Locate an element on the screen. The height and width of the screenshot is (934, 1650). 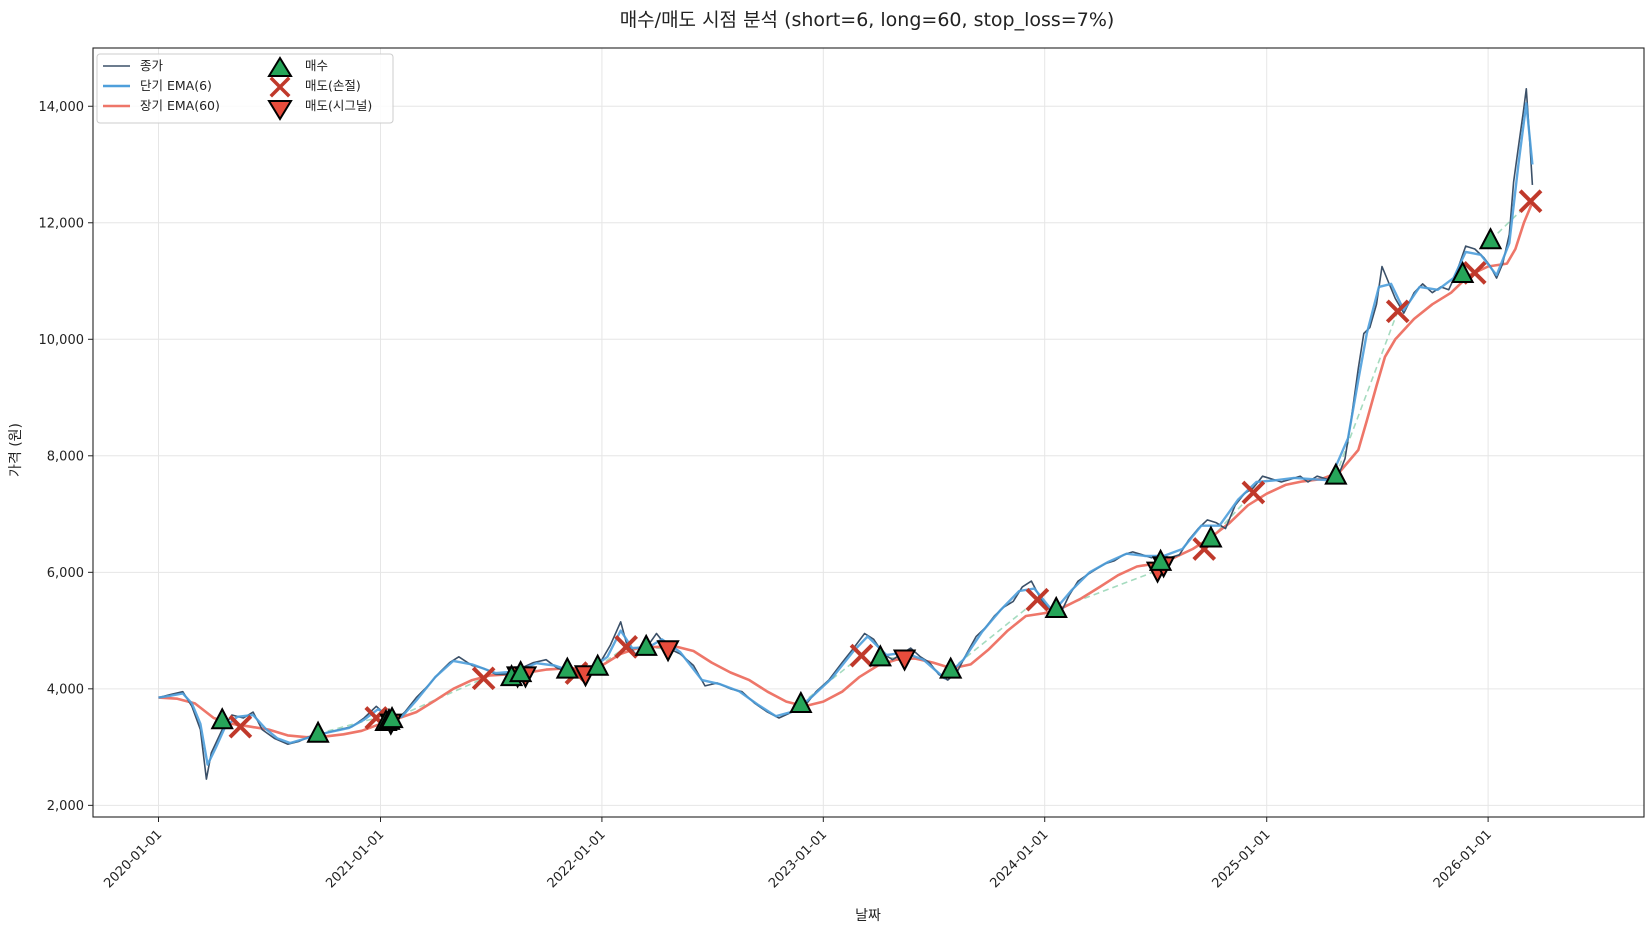
x-tick-label: 2021-01-01 is located at coordinates (355, 859).